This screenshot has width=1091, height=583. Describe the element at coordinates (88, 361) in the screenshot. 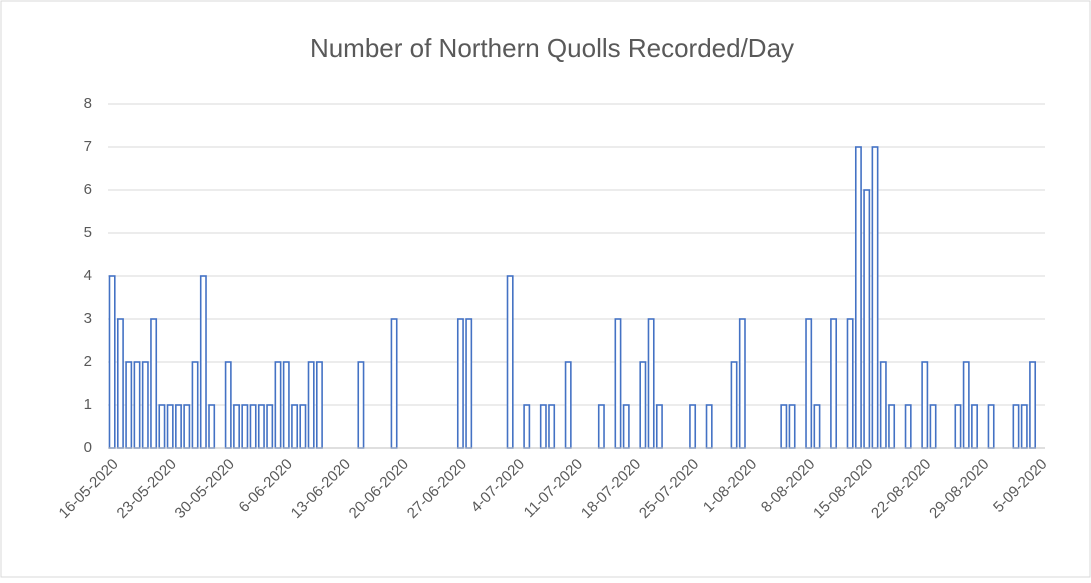

I see `y-tick-label: 2` at that location.